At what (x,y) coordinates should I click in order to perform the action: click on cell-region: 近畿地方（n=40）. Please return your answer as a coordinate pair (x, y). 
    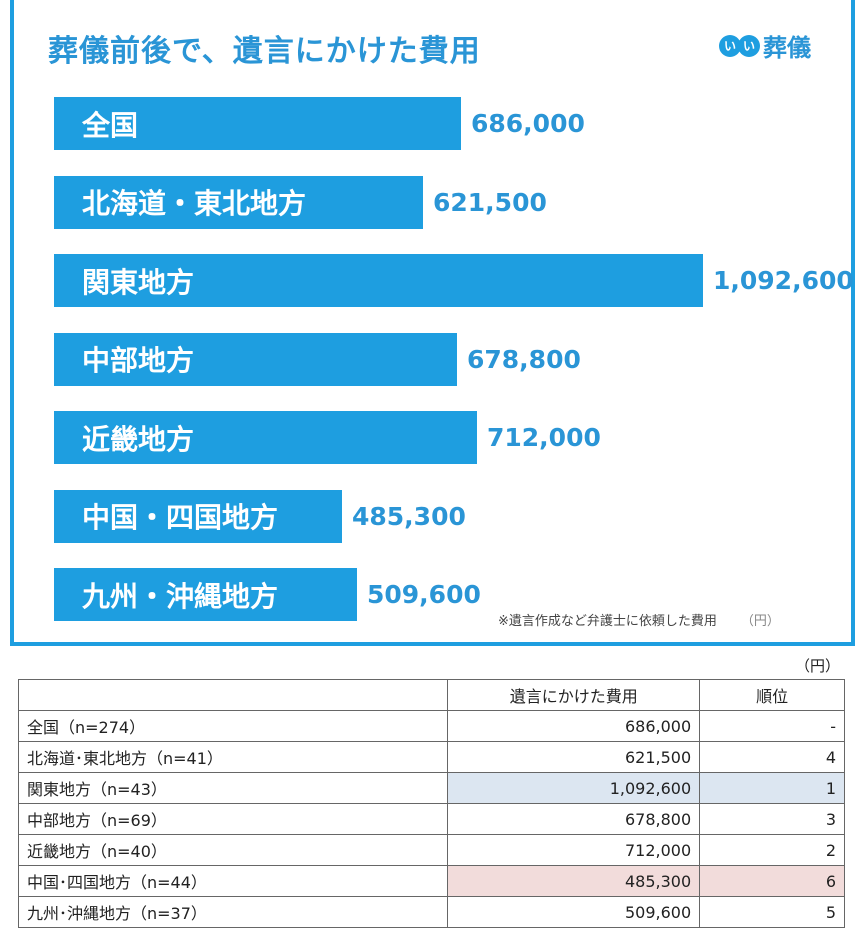
    Looking at the image, I should click on (233, 850).